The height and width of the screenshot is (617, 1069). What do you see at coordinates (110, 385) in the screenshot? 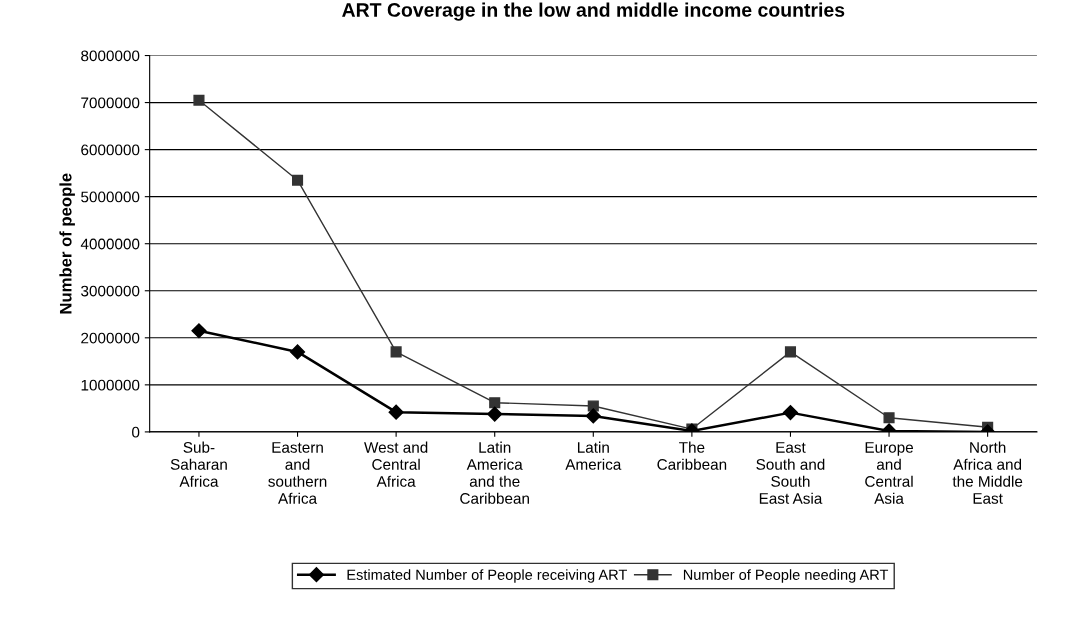
I see `y-tick-label: 1000000` at bounding box center [110, 385].